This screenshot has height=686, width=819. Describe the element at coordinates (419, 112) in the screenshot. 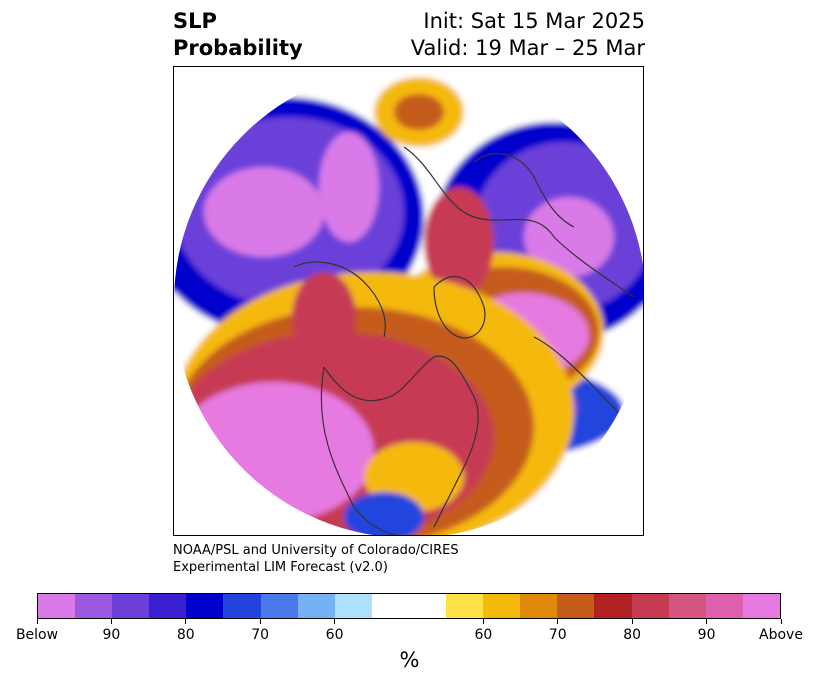

I see `siberia-high-core` at that location.